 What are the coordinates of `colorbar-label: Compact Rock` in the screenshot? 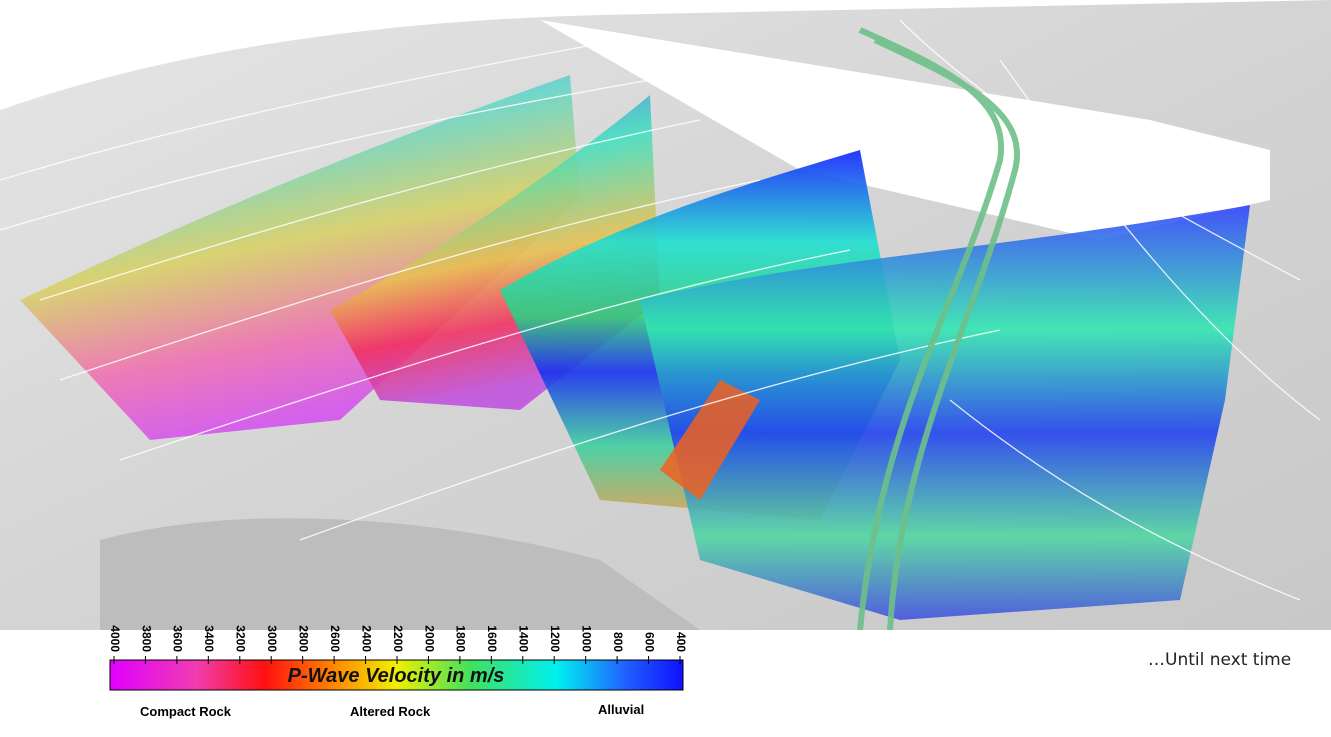 It's located at (186, 711).